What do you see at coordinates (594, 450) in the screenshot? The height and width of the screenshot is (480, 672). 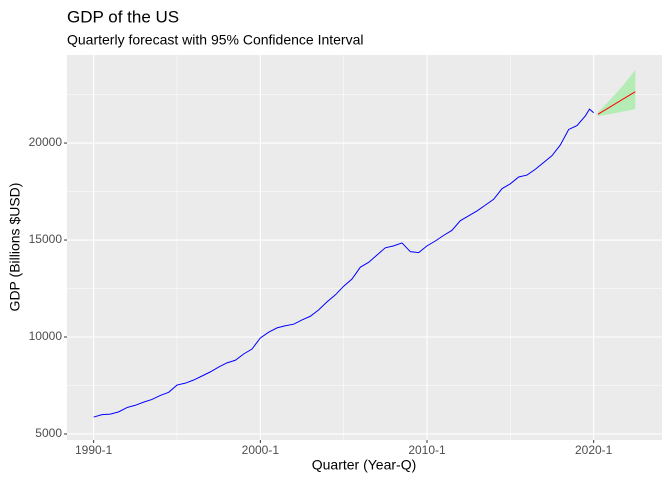 I see `x-tick-label: 2020-1` at bounding box center [594, 450].